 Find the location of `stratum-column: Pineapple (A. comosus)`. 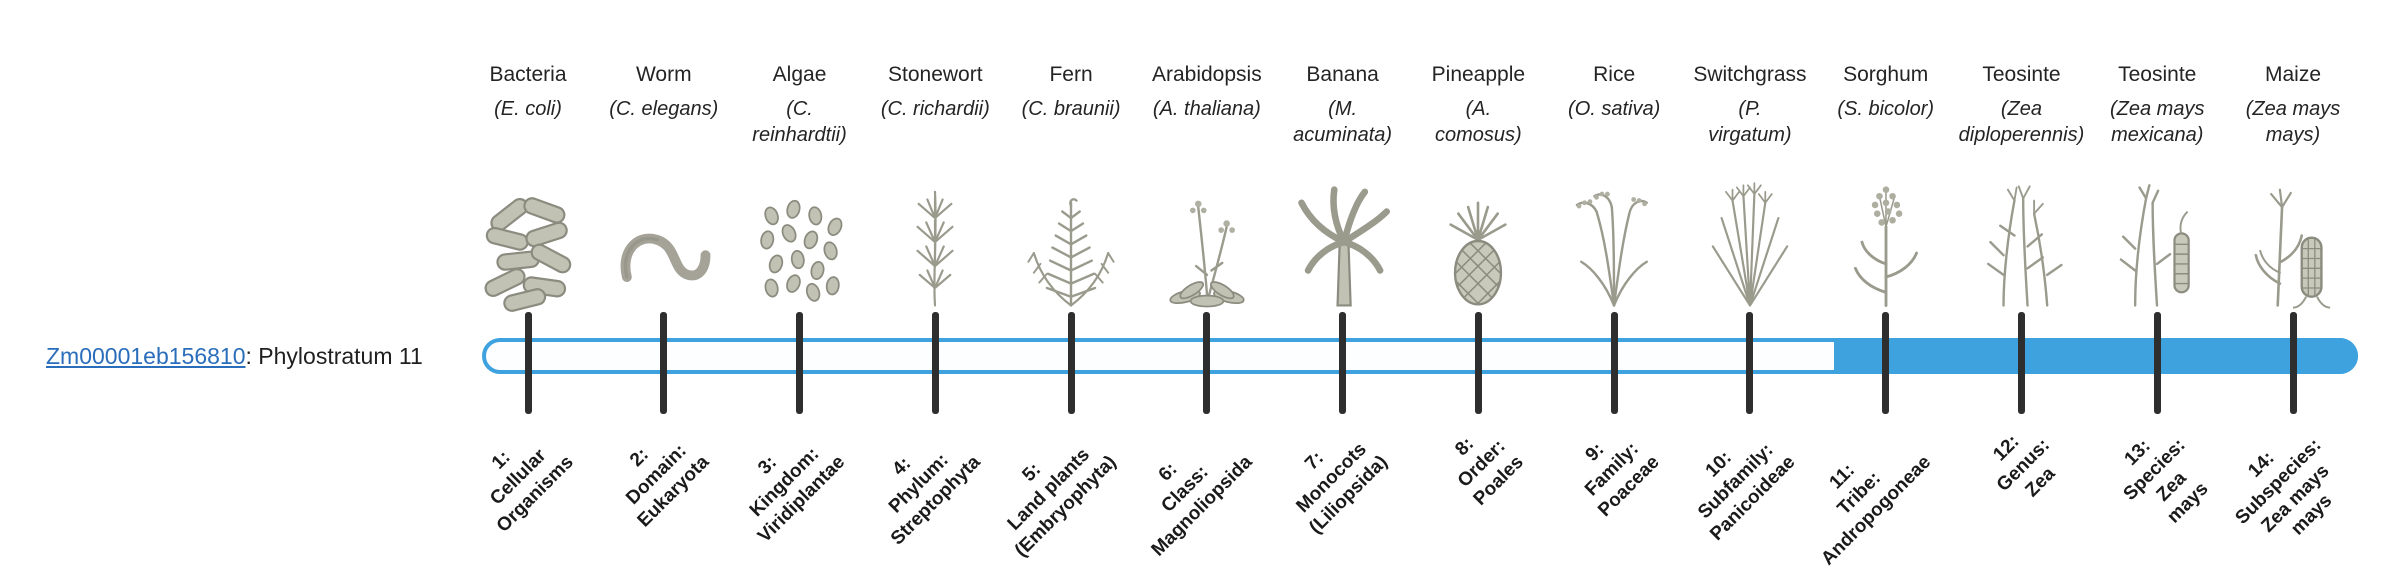

stratum-column: Pineapple (A. comosus) is located at coordinates (1478, 187).